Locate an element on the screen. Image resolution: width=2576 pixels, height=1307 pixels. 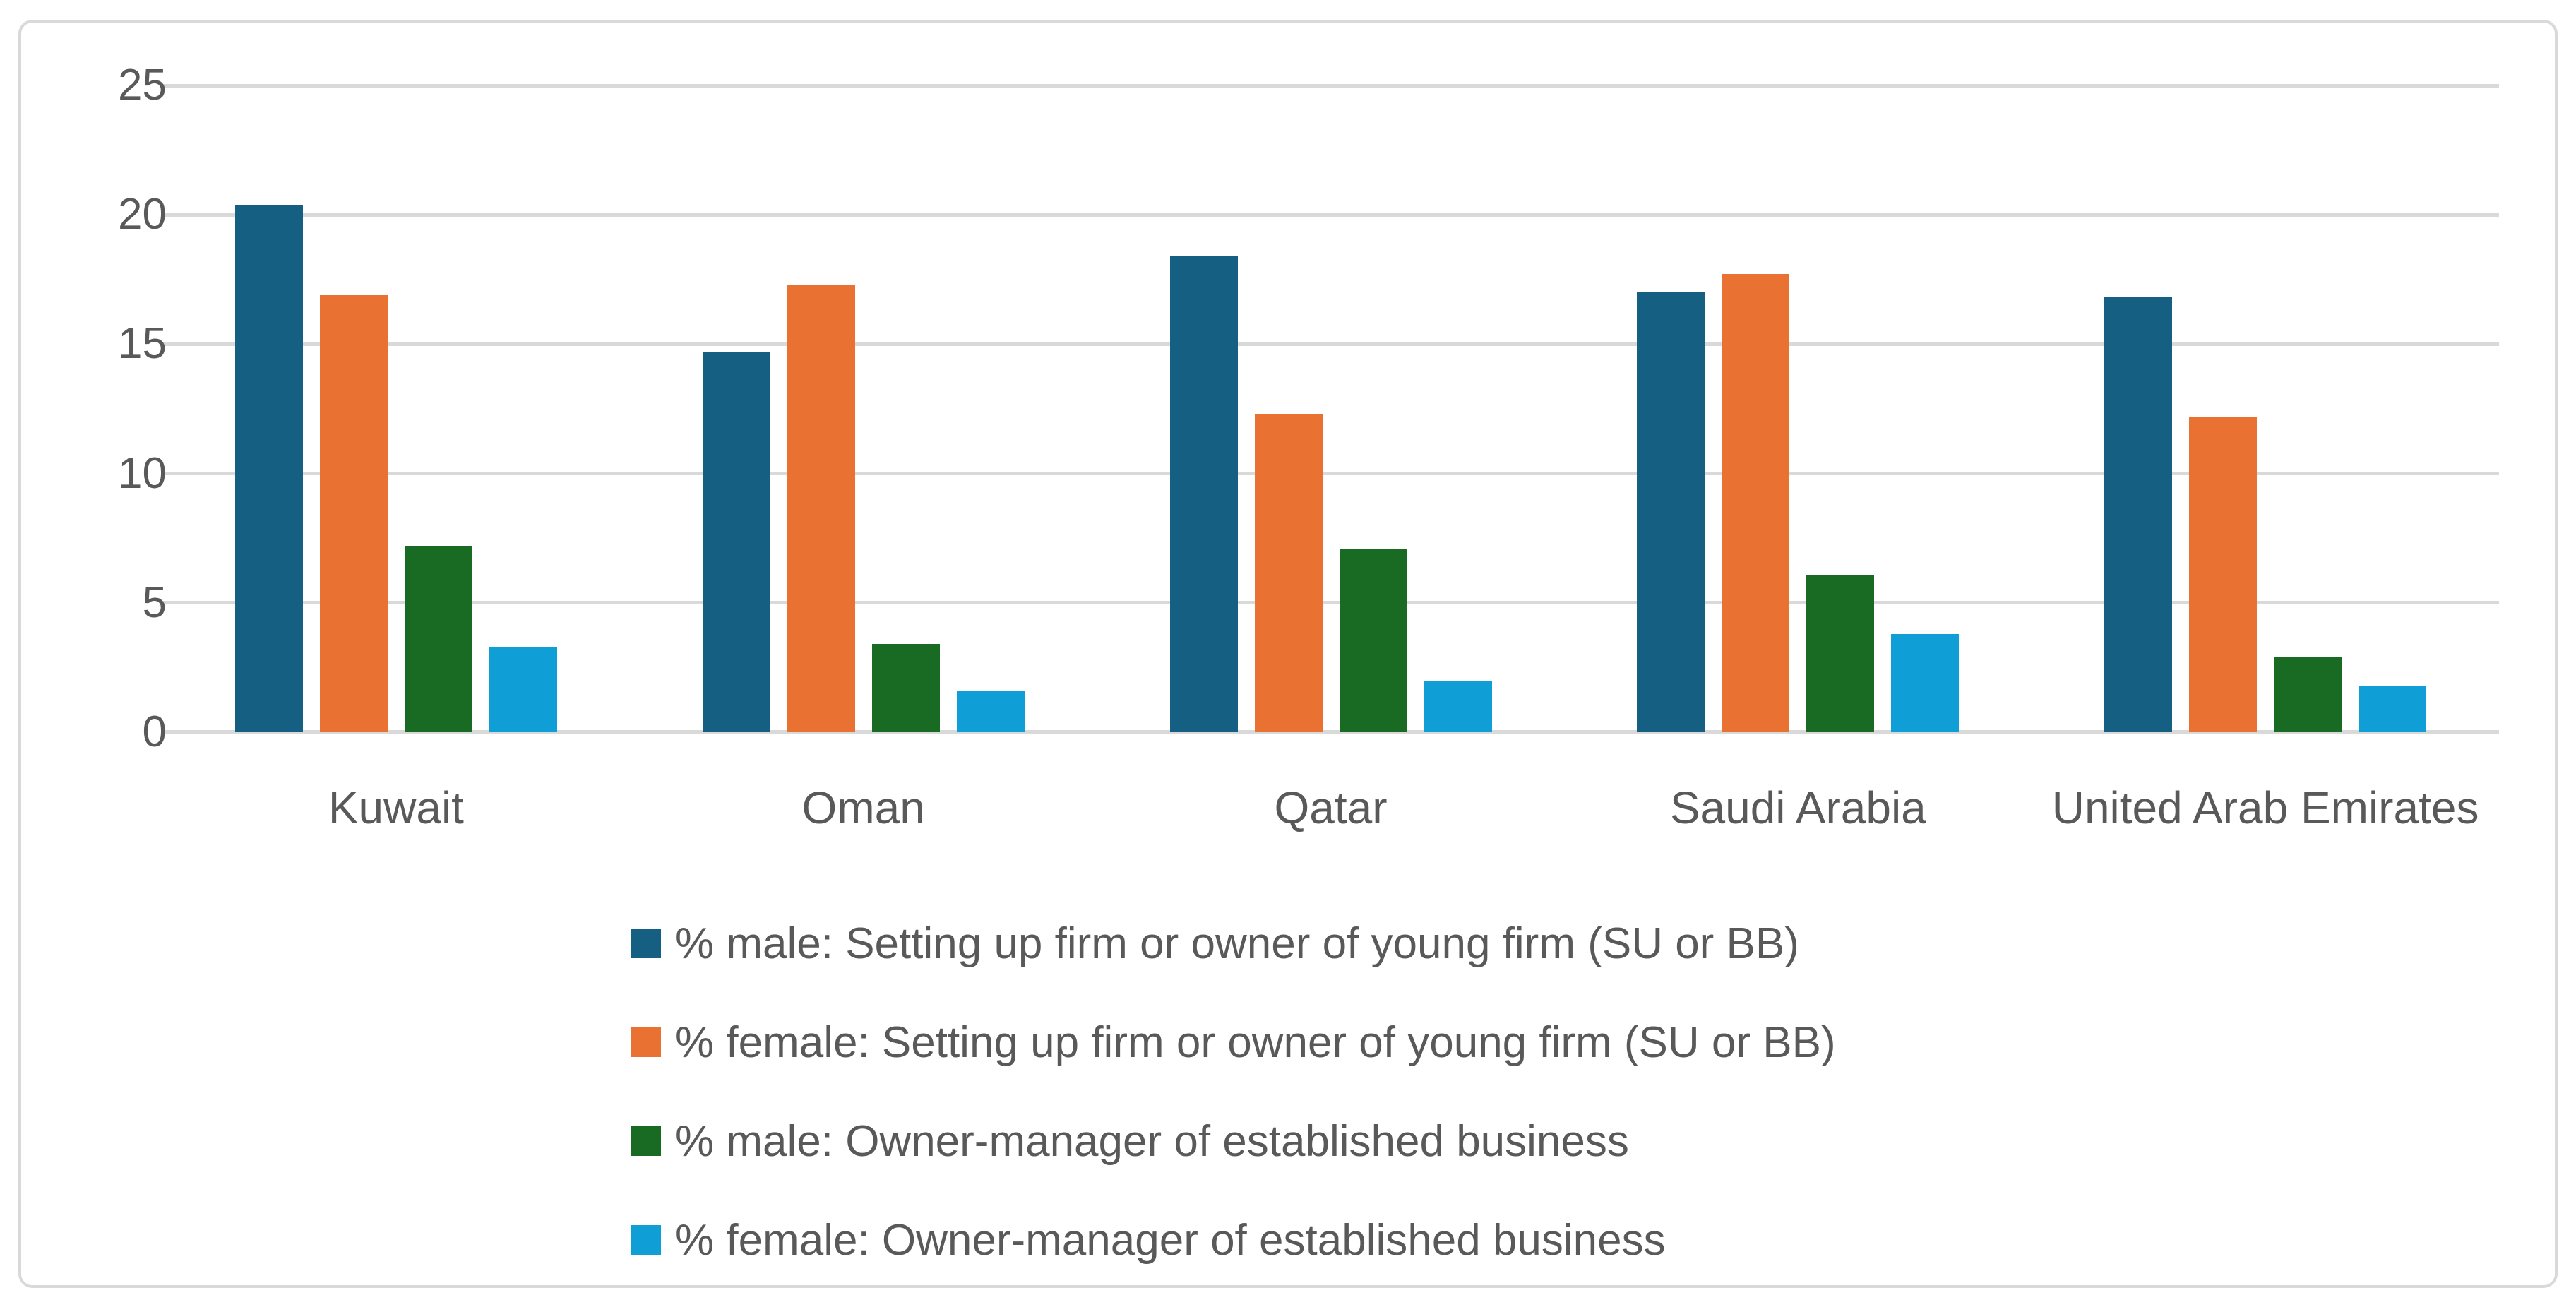
bar-series2-oman is located at coordinates (821, 508).